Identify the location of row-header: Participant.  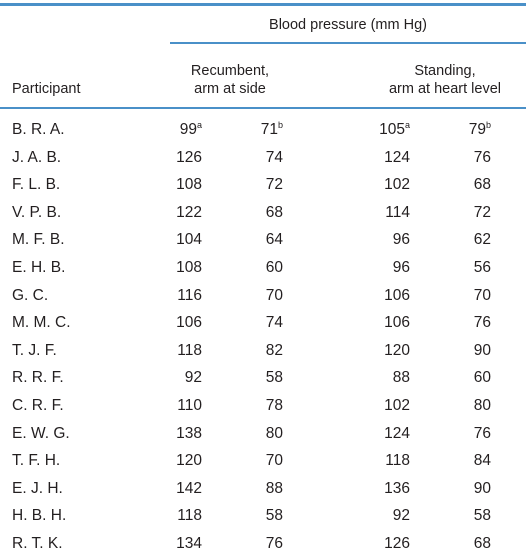
(46, 89).